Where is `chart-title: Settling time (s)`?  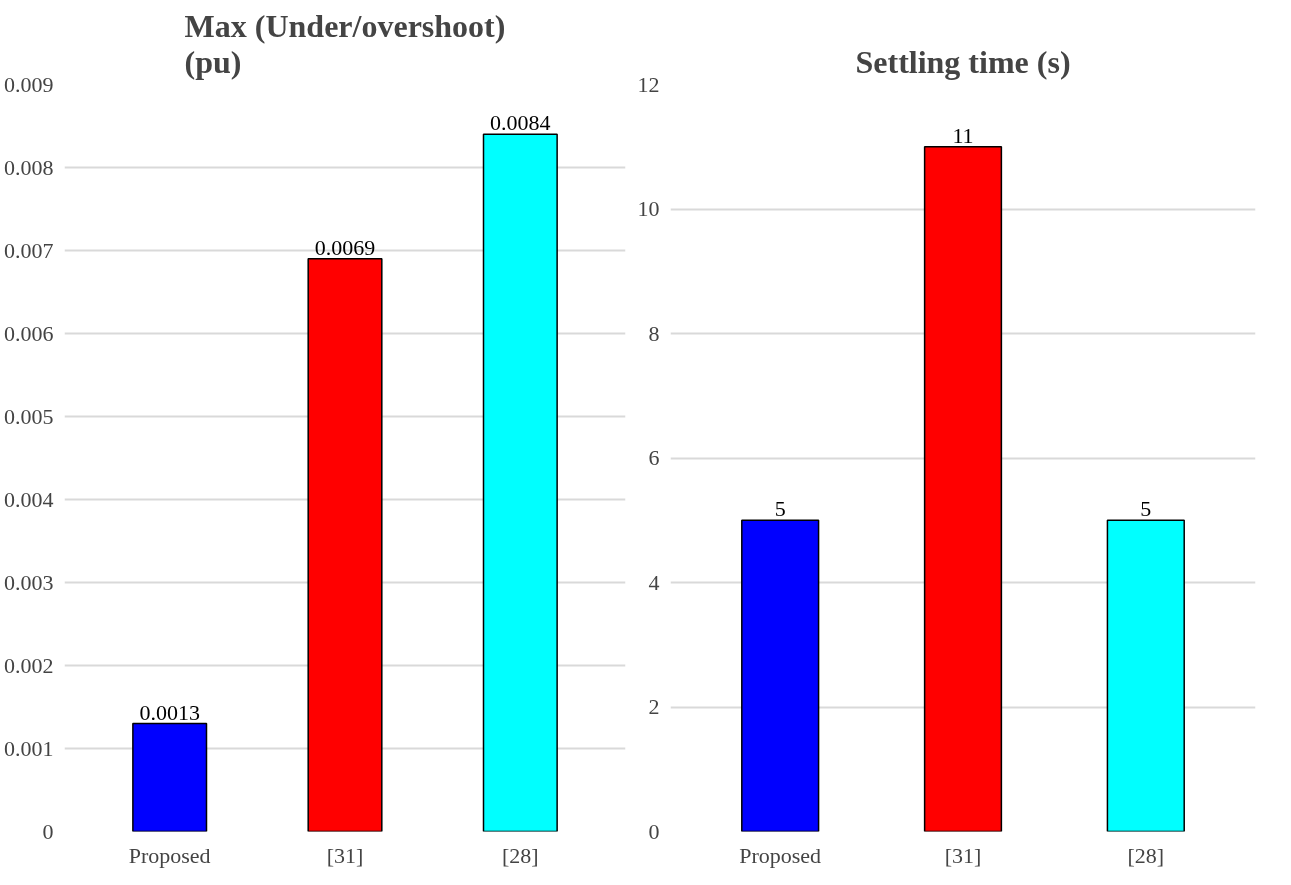 chart-title: Settling time (s) is located at coordinates (963, 61).